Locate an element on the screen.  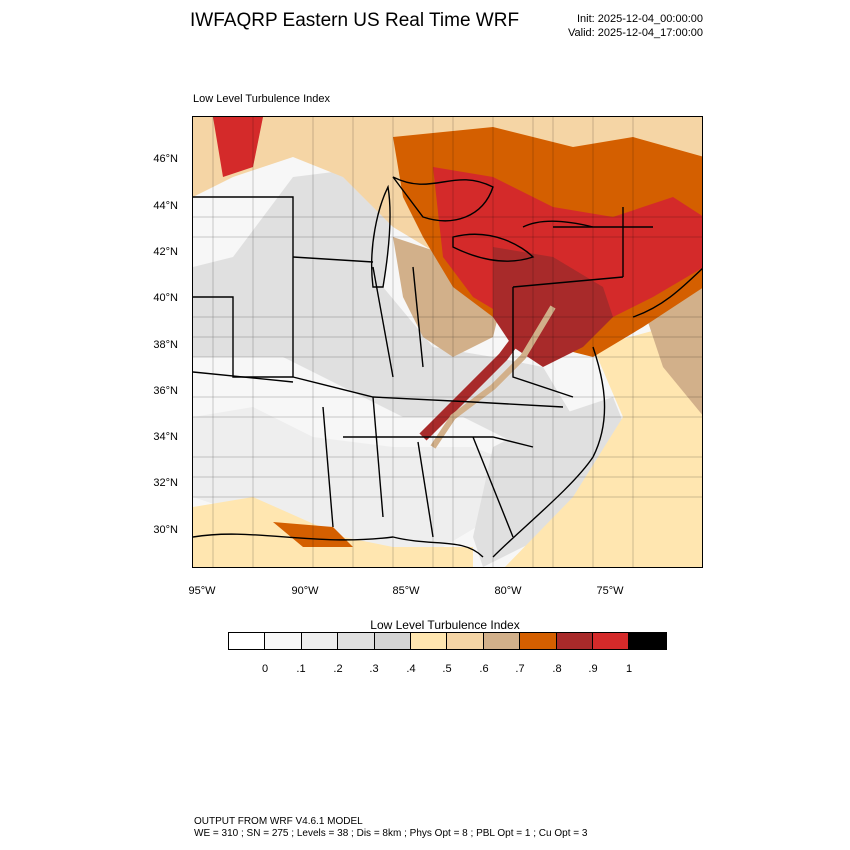
colorbar is located at coordinates (447, 641).